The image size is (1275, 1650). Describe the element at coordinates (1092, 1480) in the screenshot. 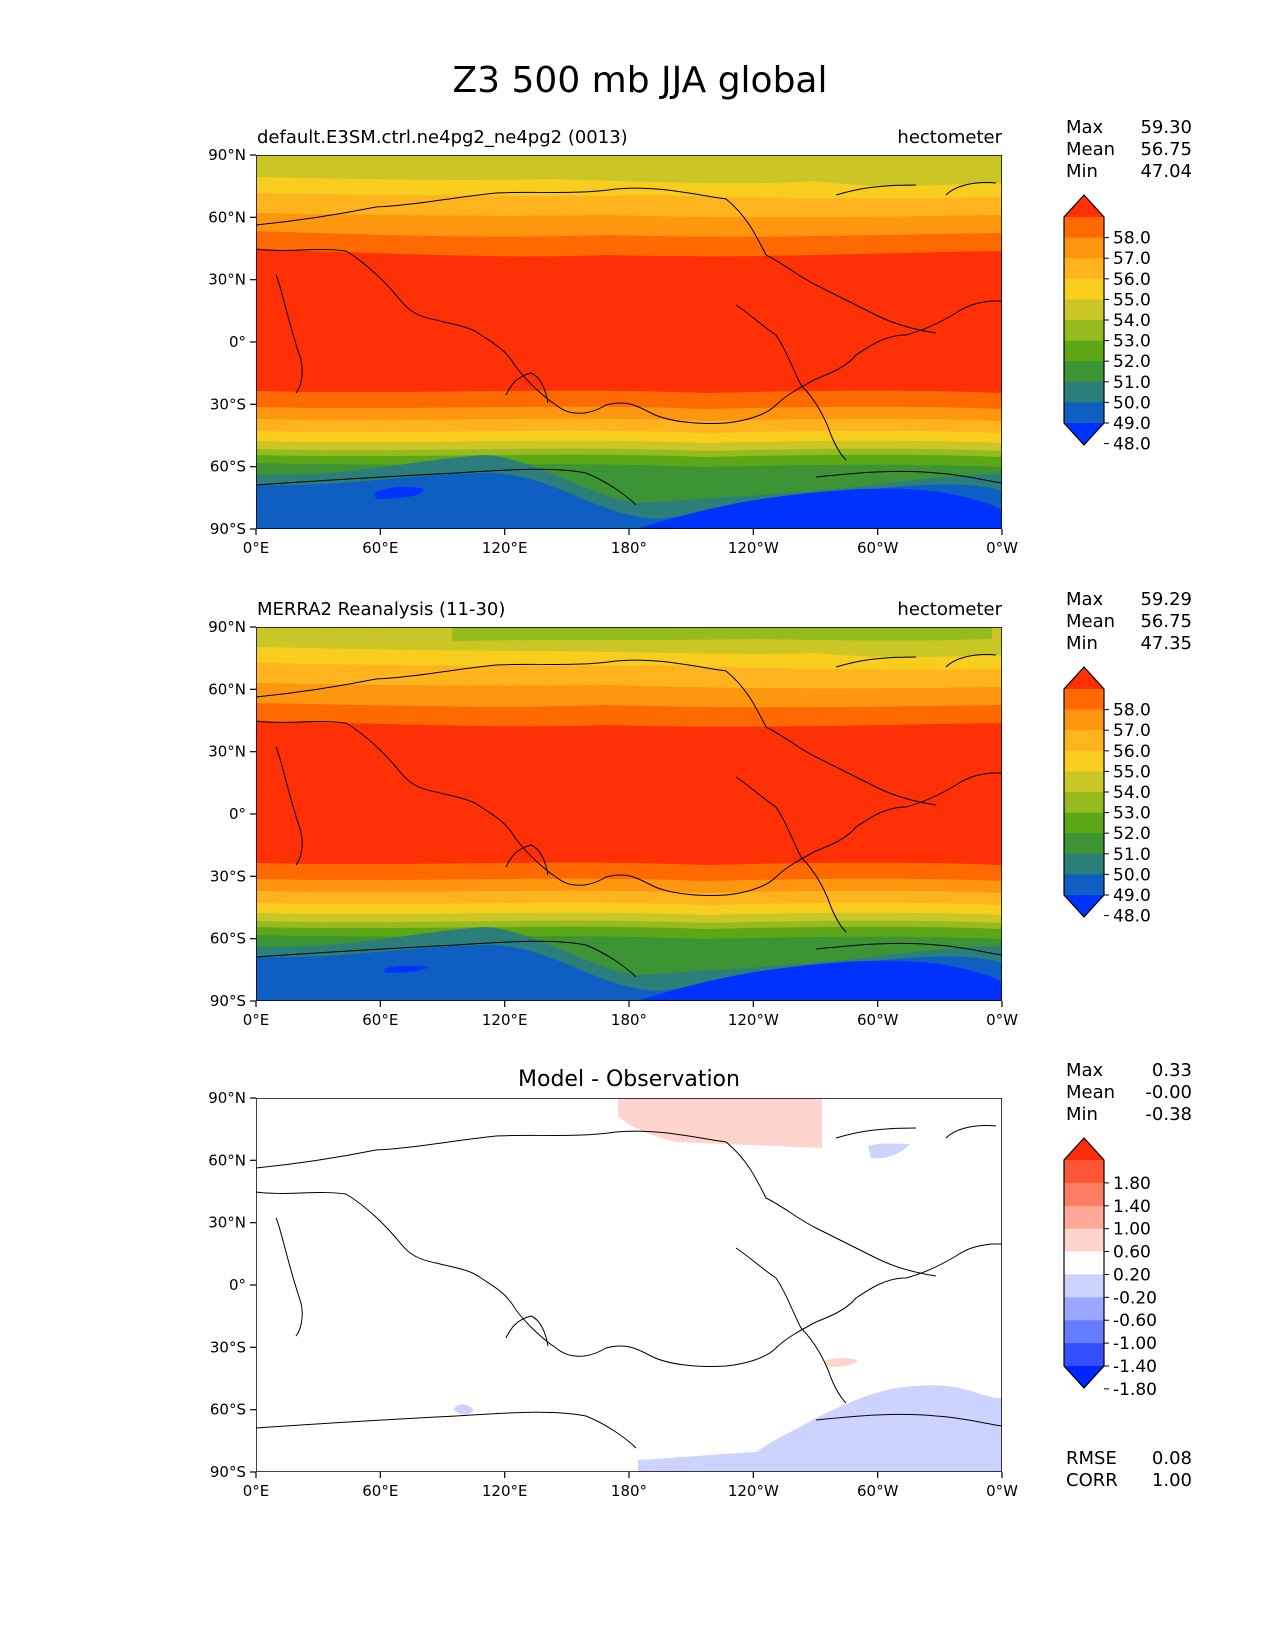

I see `stat-label-corr: CORR` at that location.